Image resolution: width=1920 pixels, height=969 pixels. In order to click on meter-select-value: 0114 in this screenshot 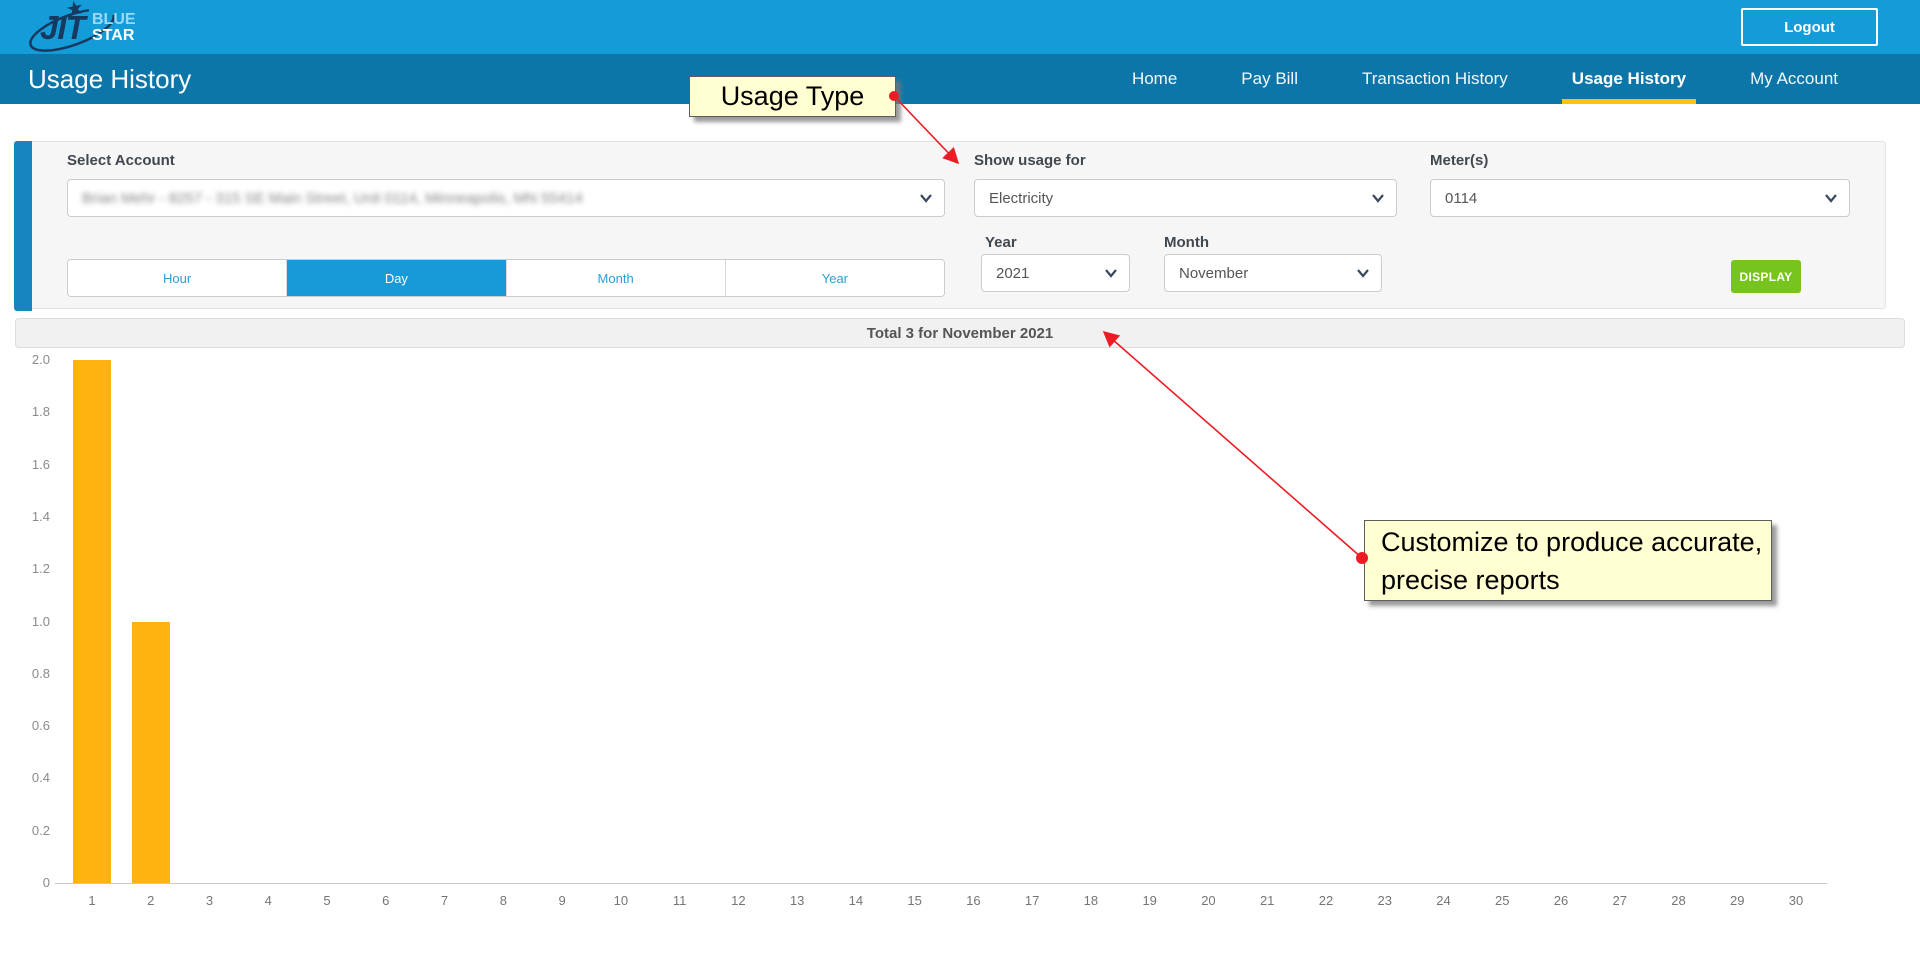, I will do `click(1461, 198)`.